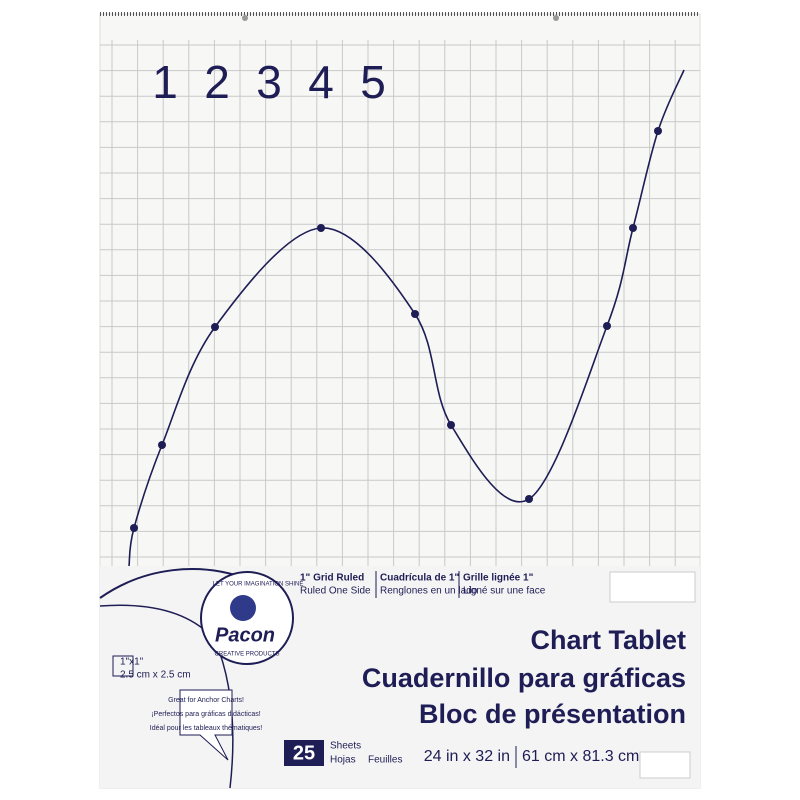 This screenshot has height=800, width=800. I want to click on callout-text: ¡Perfectos para gráficas didácticas!, so click(205, 714).